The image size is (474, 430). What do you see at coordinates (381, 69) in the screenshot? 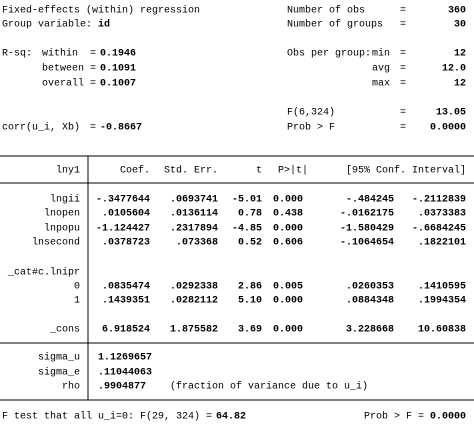
I see `label: avg` at bounding box center [381, 69].